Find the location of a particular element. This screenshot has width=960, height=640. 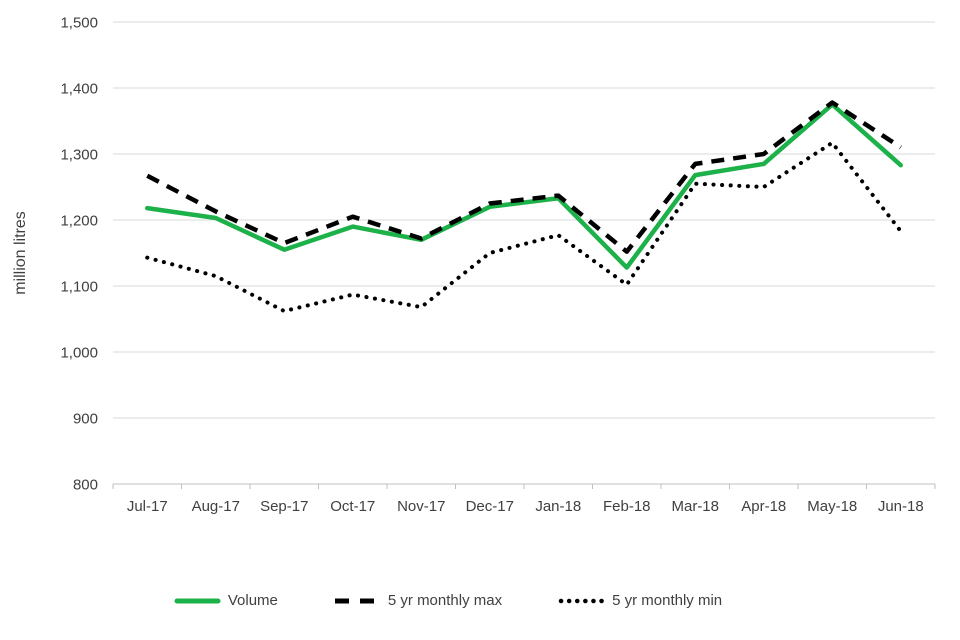

x-tick-label: Aug-17 is located at coordinates (216, 506).